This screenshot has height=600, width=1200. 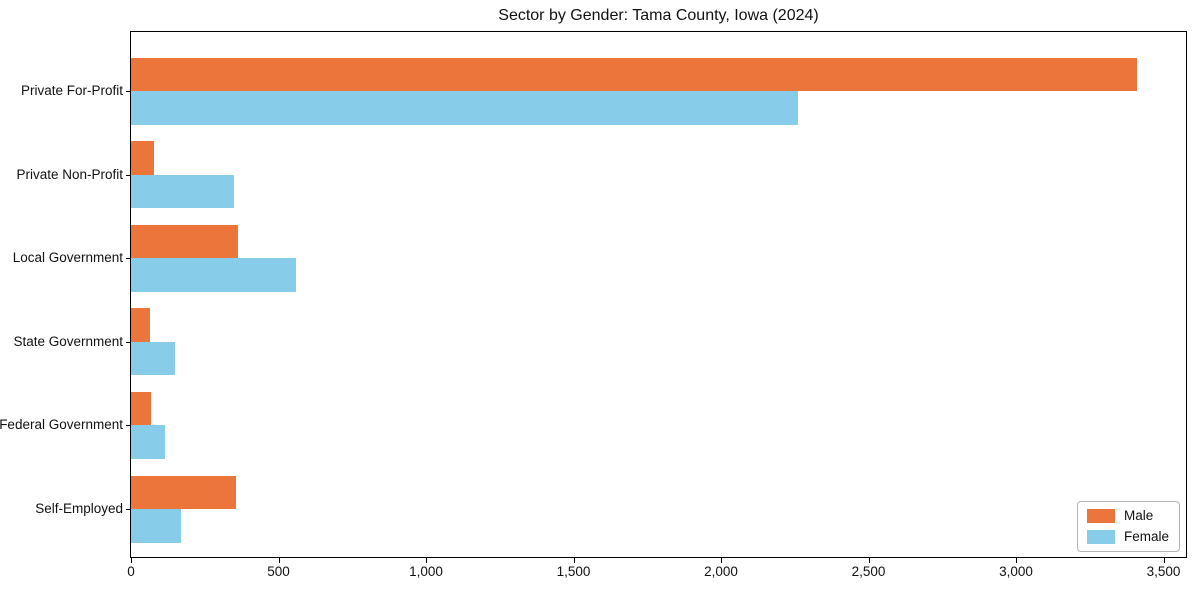 What do you see at coordinates (1128, 526) in the screenshot?
I see `legend: Male Female` at bounding box center [1128, 526].